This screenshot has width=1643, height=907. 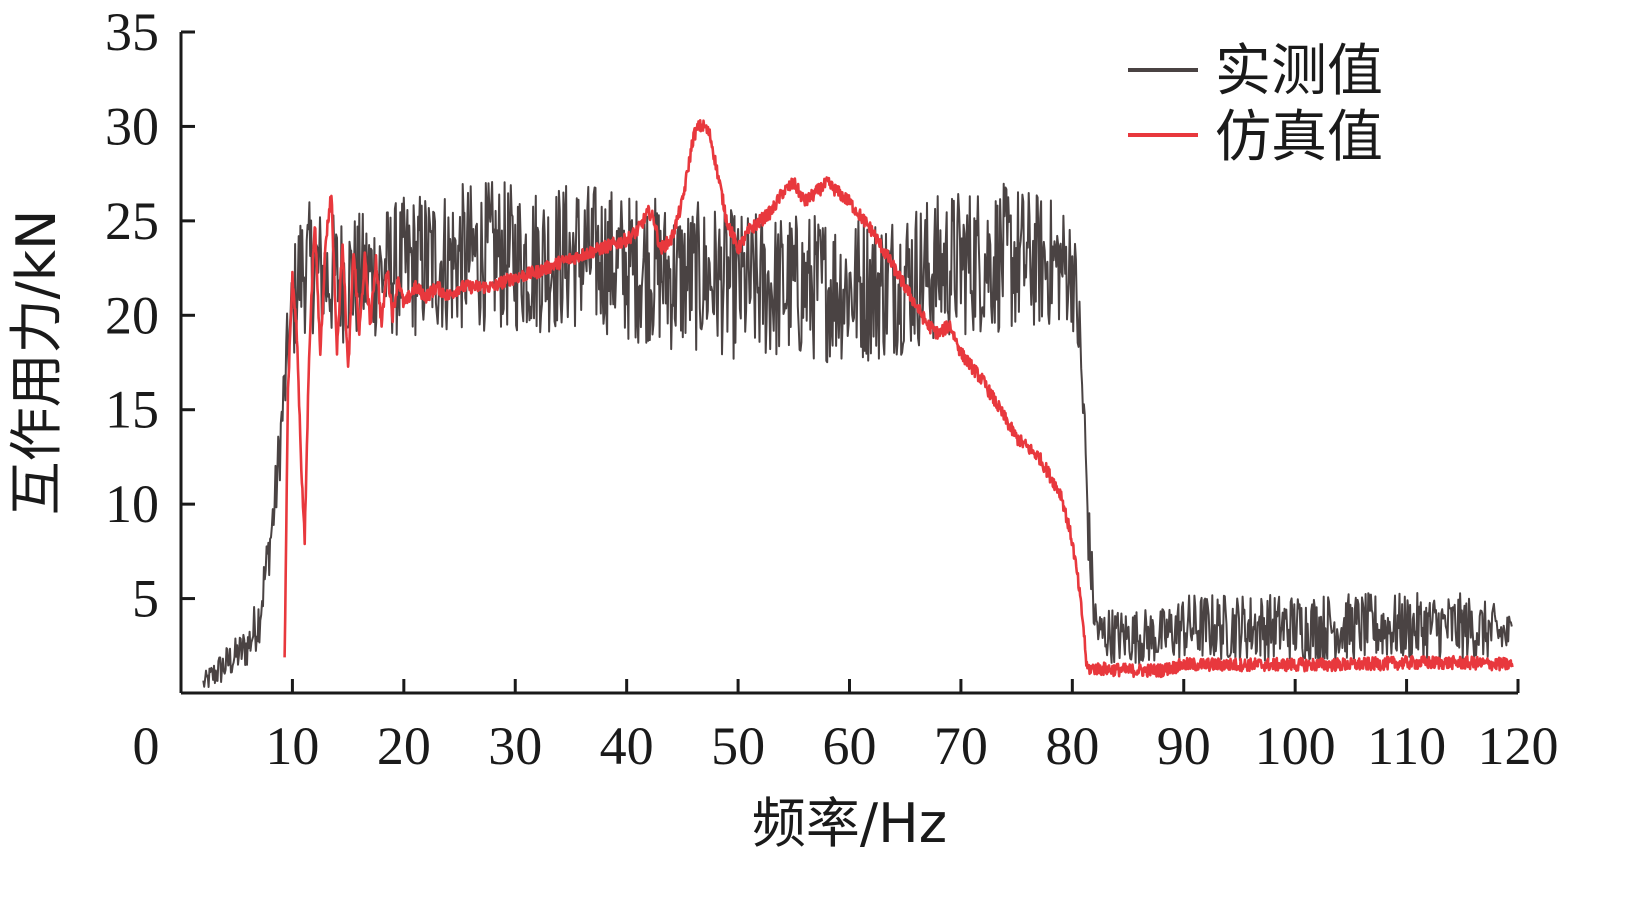 What do you see at coordinates (627, 746) in the screenshot?
I see `x-tick-label: 40` at bounding box center [627, 746].